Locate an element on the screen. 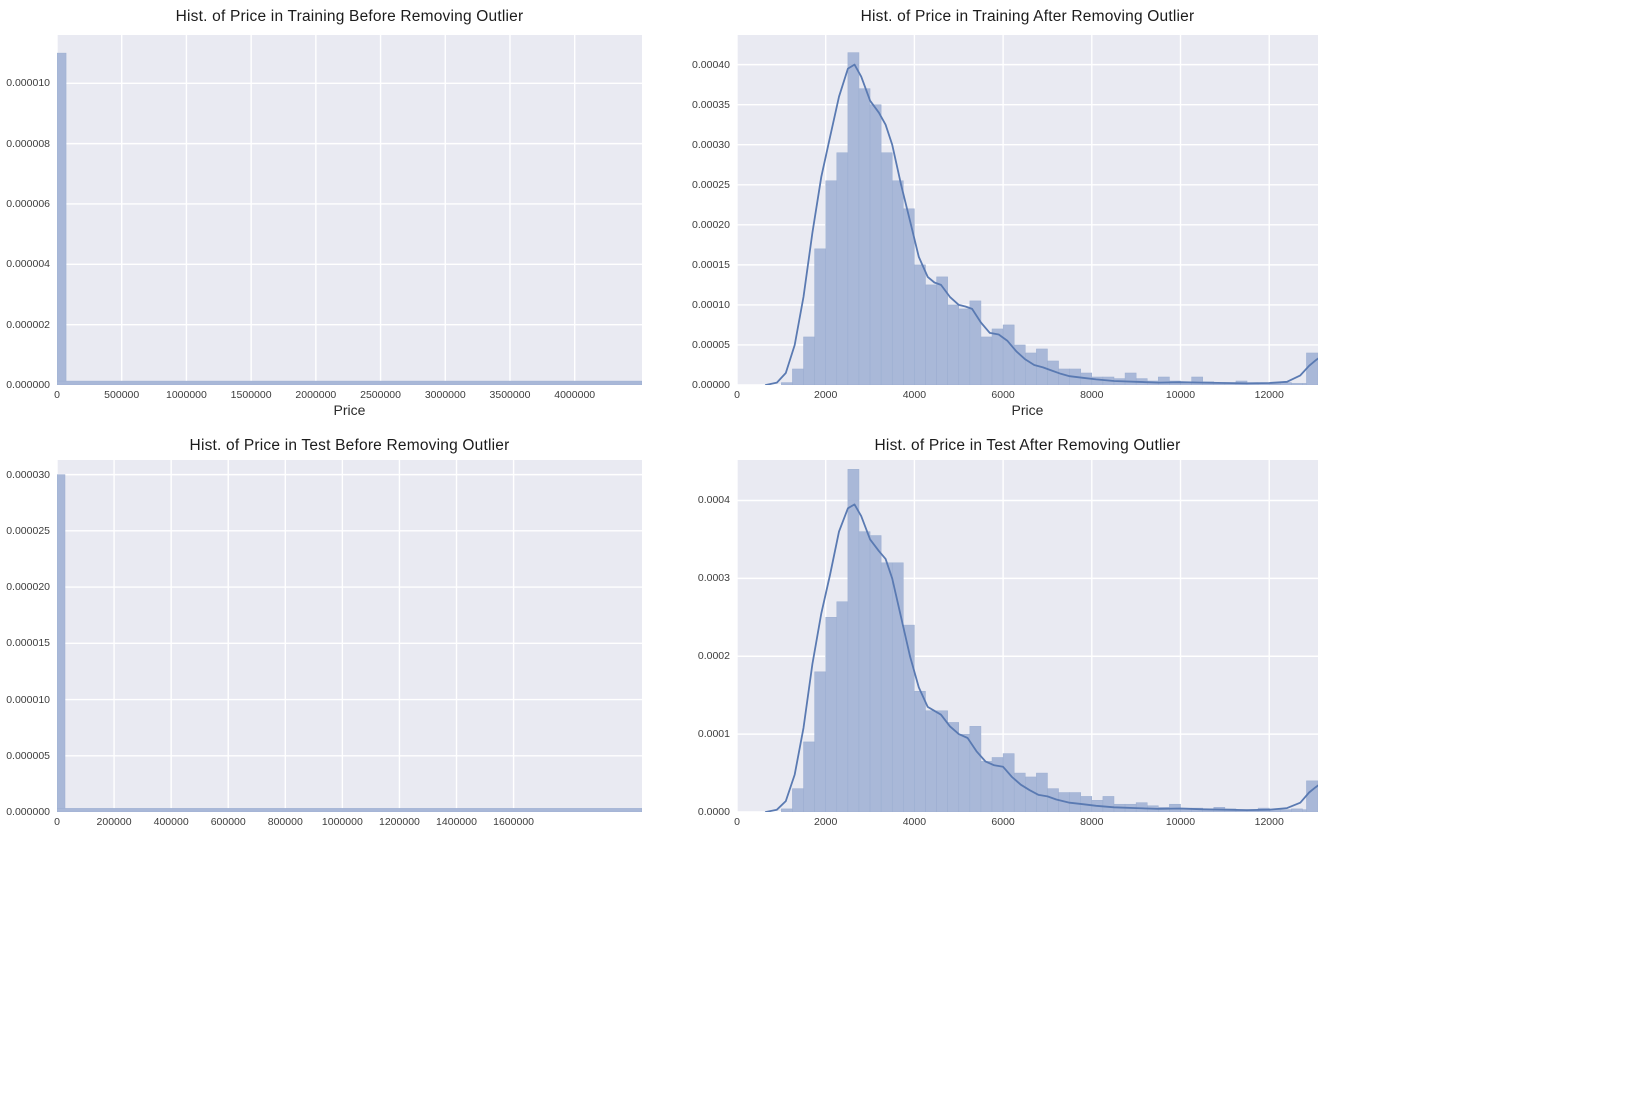  x-tick-label: 200000 is located at coordinates (114, 822).